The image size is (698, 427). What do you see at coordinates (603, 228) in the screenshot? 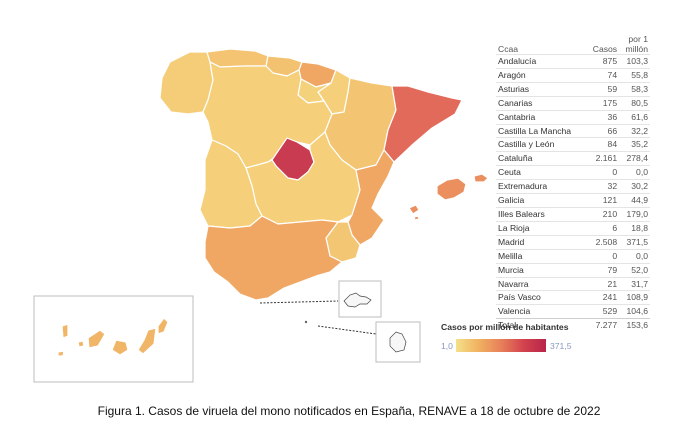
I see `cell-casos: 6` at bounding box center [603, 228].